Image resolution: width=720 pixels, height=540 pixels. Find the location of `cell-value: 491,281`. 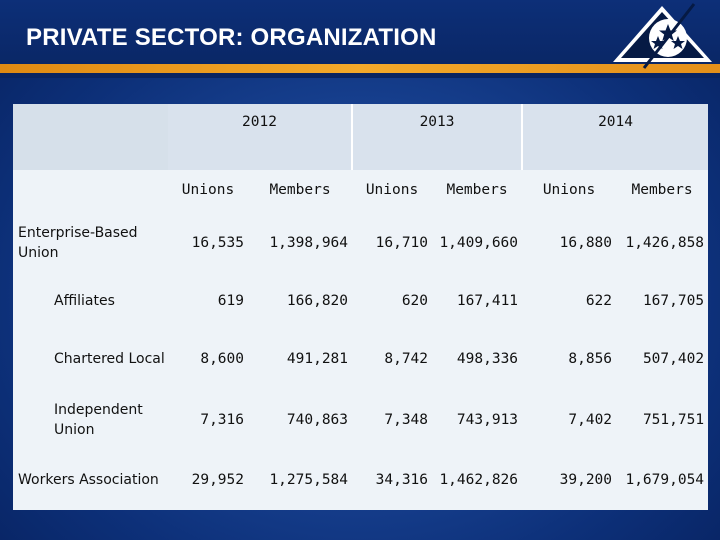

cell-value: 491,281 is located at coordinates (317, 358).